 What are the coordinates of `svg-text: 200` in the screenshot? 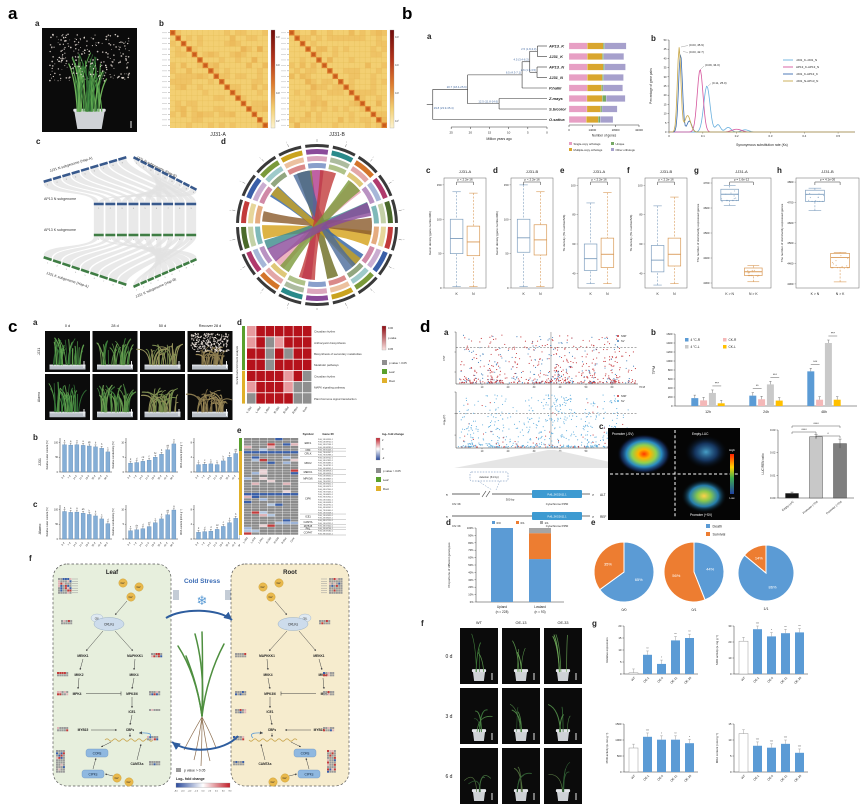 It's located at (670, 397).